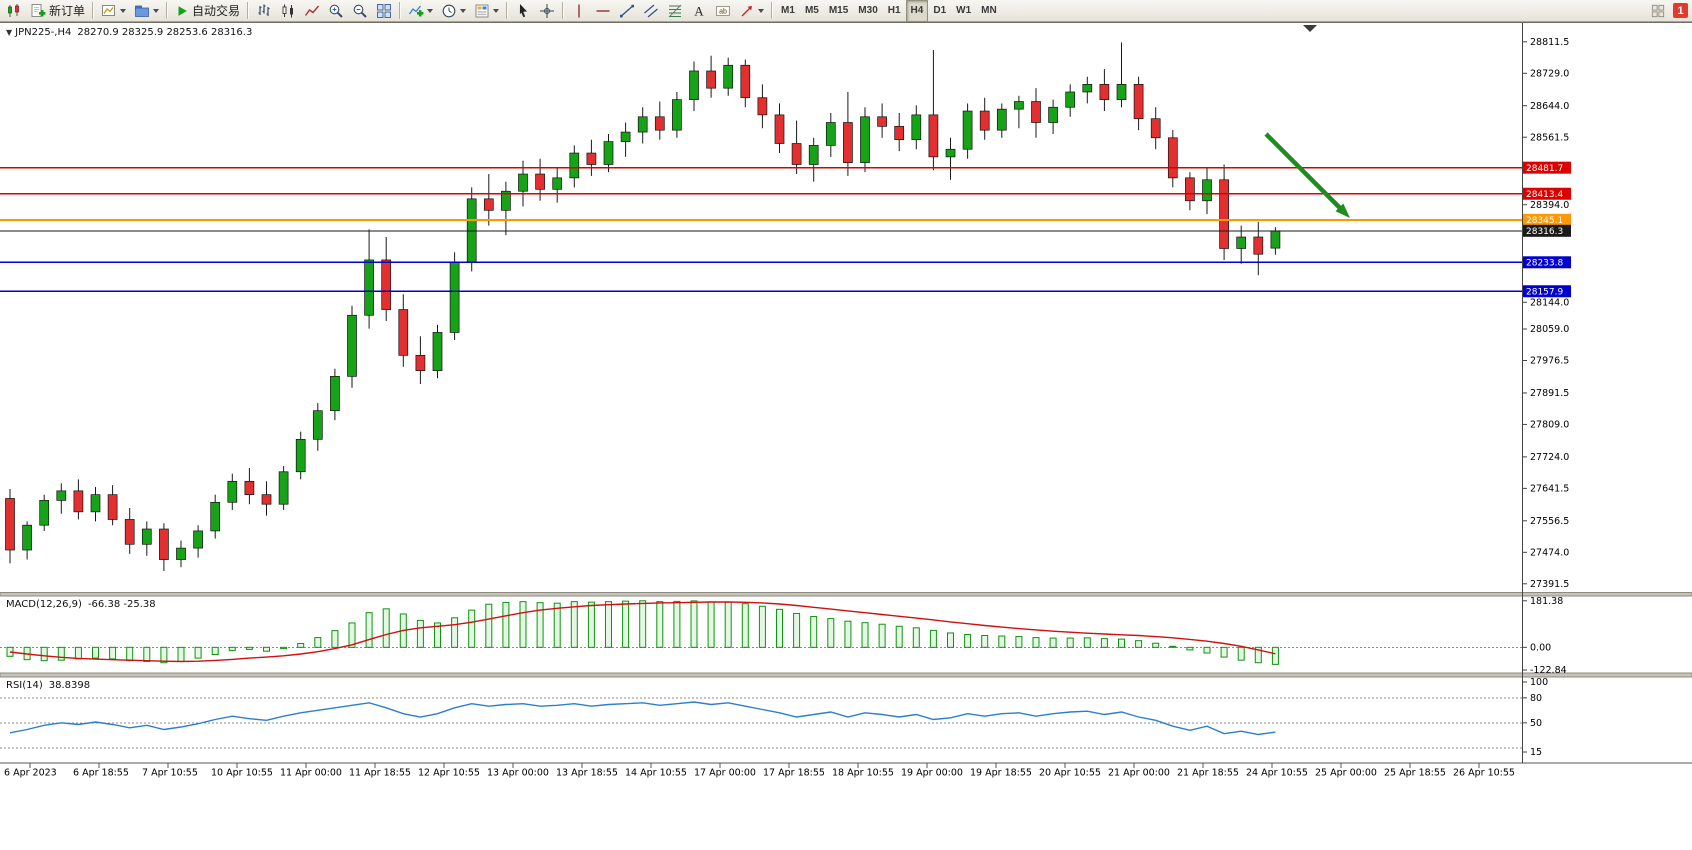 This screenshot has width=1692, height=850. Describe the element at coordinates (788, 10) in the screenshot. I see `timeframe-m1-button: M1` at that location.